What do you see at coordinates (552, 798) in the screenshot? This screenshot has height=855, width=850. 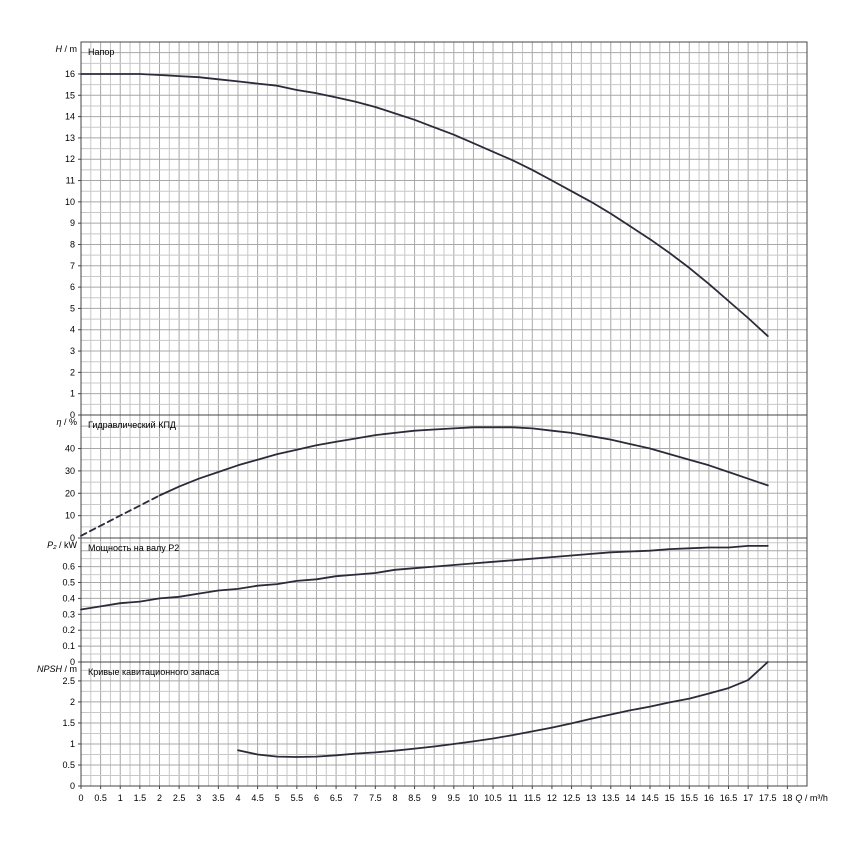 I see `x-tick-label: 12` at bounding box center [552, 798].